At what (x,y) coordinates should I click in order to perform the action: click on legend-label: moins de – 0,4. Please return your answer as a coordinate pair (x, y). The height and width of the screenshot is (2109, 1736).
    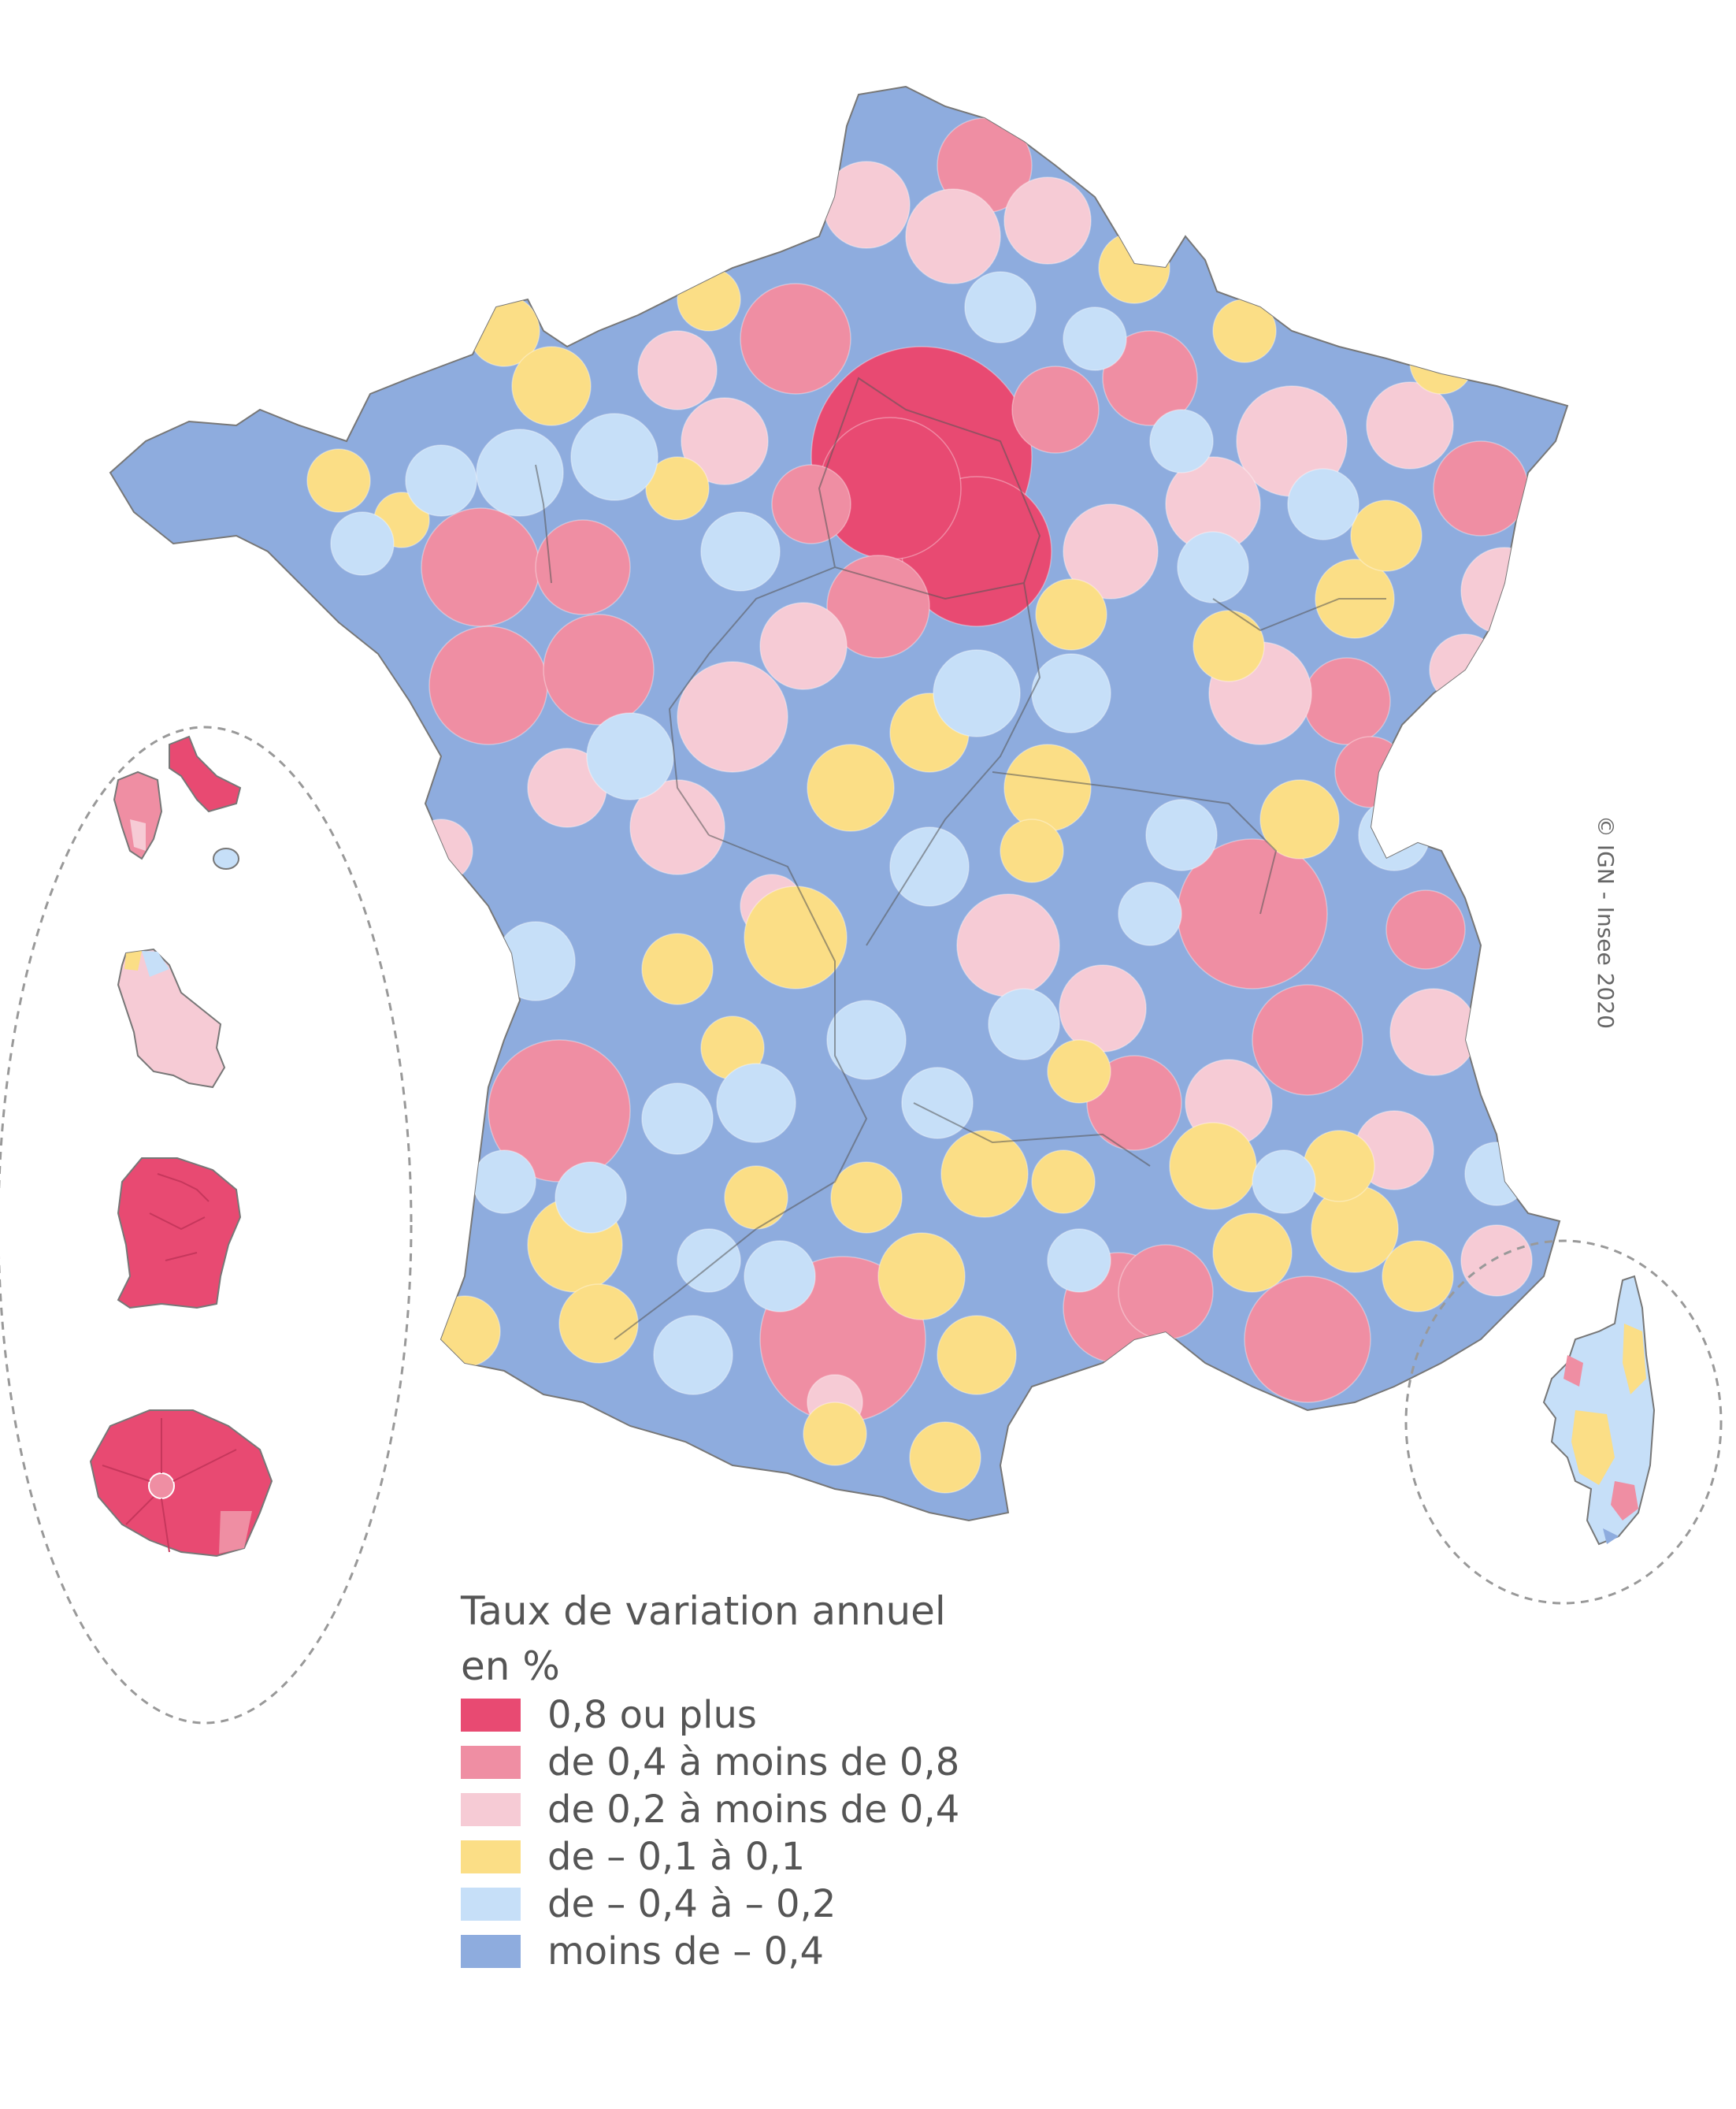
    Looking at the image, I should click on (686, 1951).